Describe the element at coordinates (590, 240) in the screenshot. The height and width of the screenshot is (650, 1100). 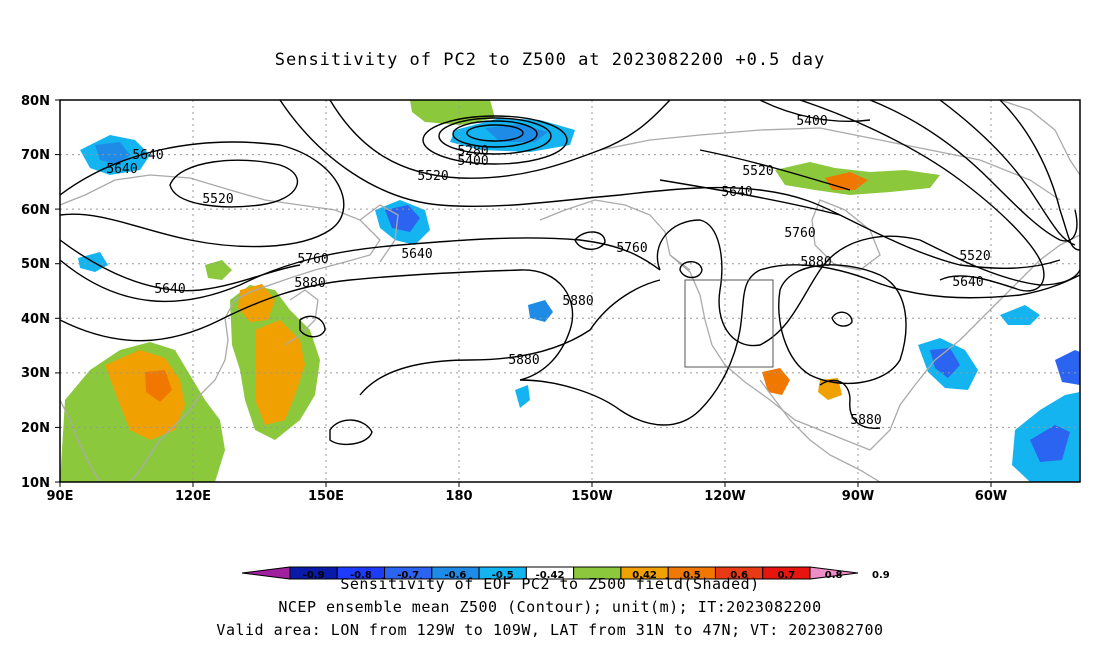
I see `contour-5760-na` at that location.